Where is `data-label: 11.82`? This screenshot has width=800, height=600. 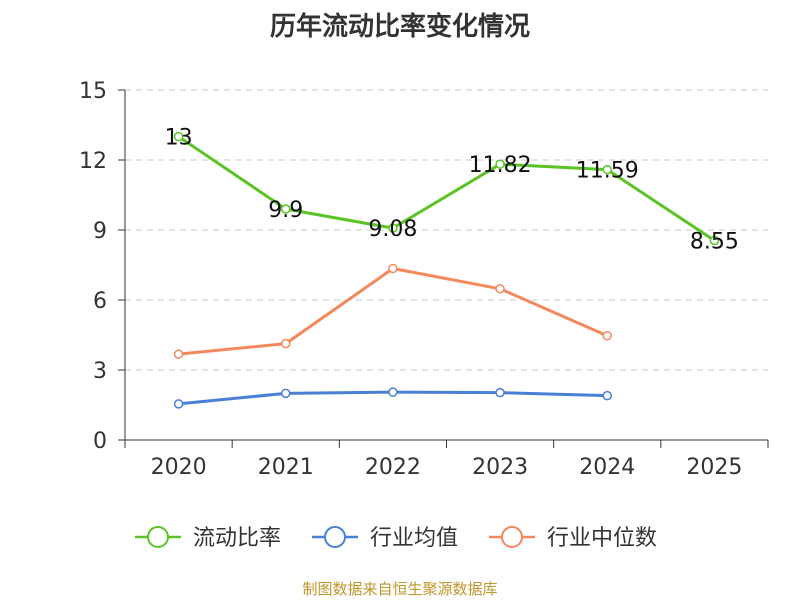 data-label: 11.82 is located at coordinates (500, 165).